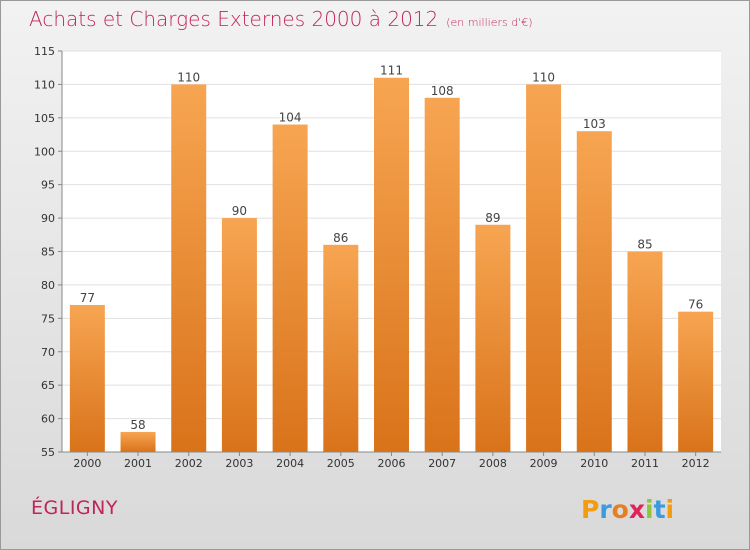  I want to click on chart-title-text: Achats et Charges Externes 2000 à 2012, so click(234, 19).